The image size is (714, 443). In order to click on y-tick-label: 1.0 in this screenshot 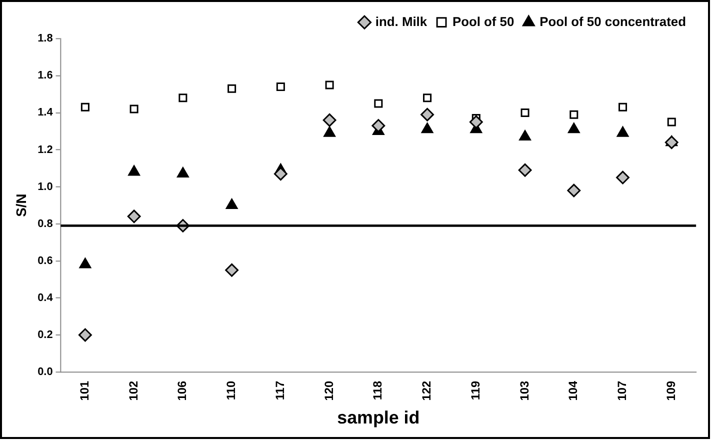, I will do `click(45, 186)`.